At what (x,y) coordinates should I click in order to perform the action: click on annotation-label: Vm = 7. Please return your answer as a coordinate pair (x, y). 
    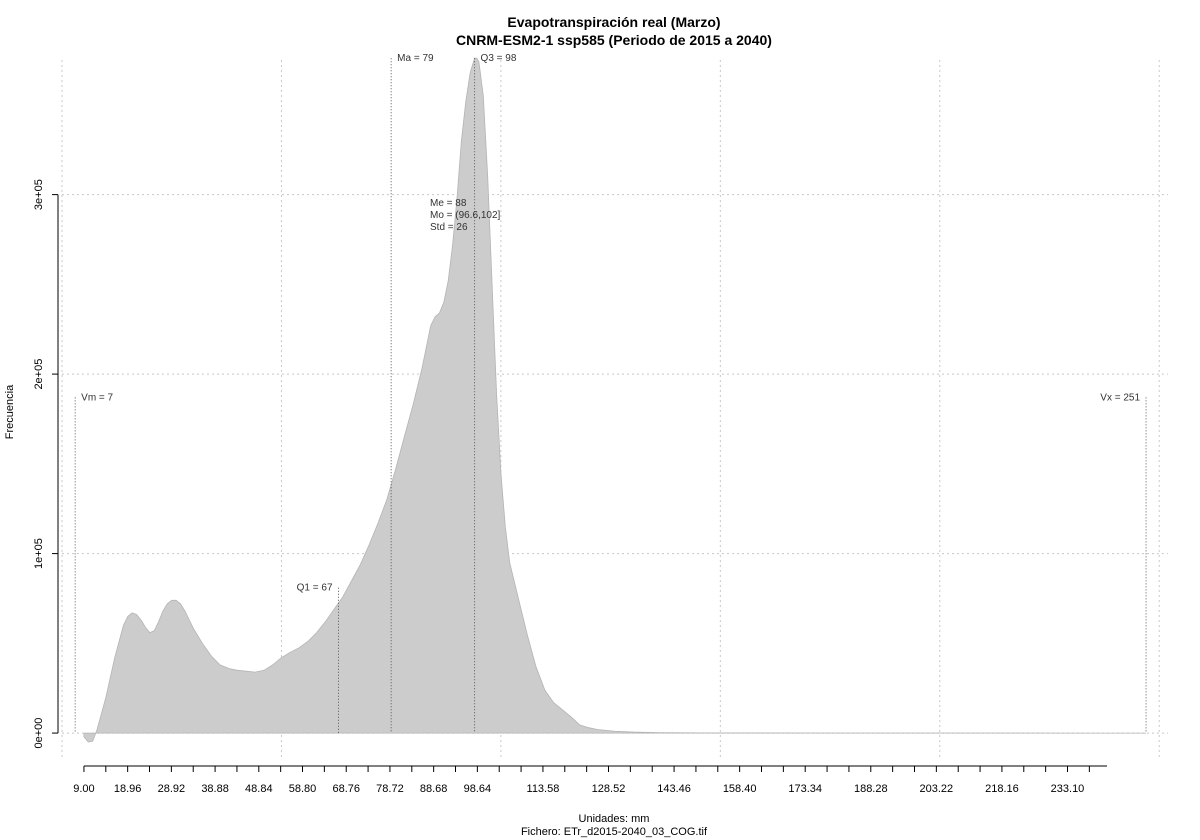
    Looking at the image, I should click on (97, 397).